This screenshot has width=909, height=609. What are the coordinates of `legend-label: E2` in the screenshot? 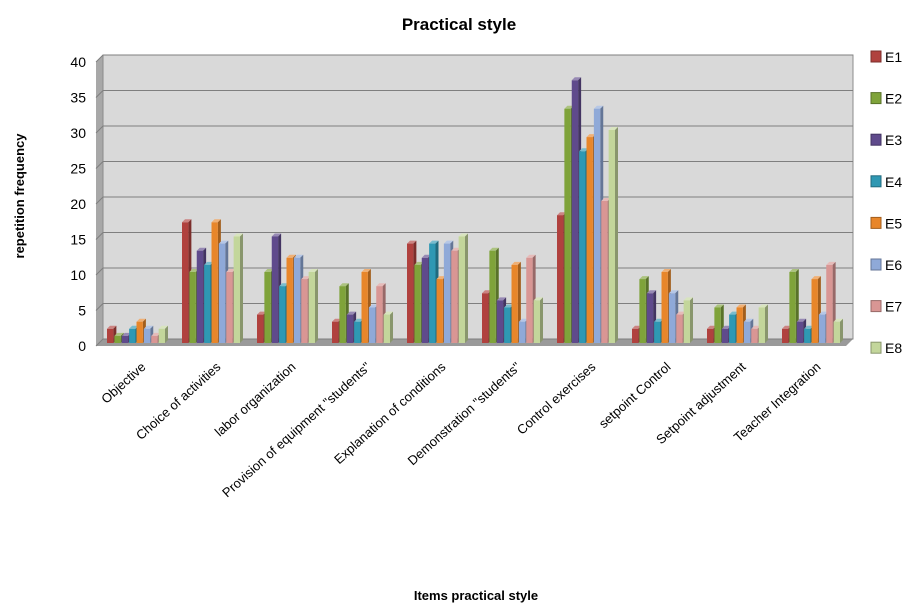 It's located at (893, 99).